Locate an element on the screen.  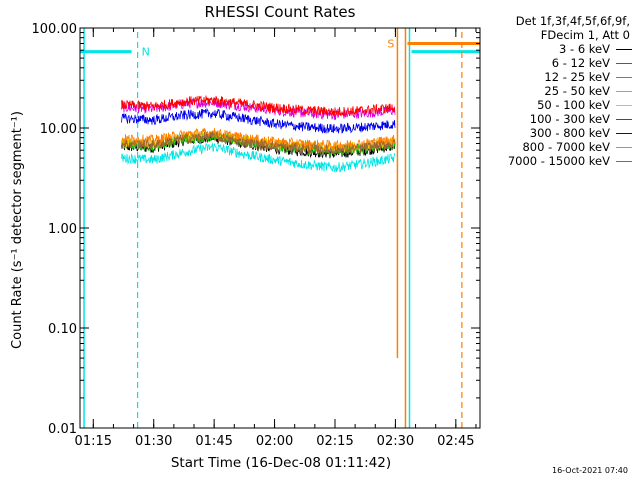
y-tick-label: 1.00 is located at coordinates (62, 229).